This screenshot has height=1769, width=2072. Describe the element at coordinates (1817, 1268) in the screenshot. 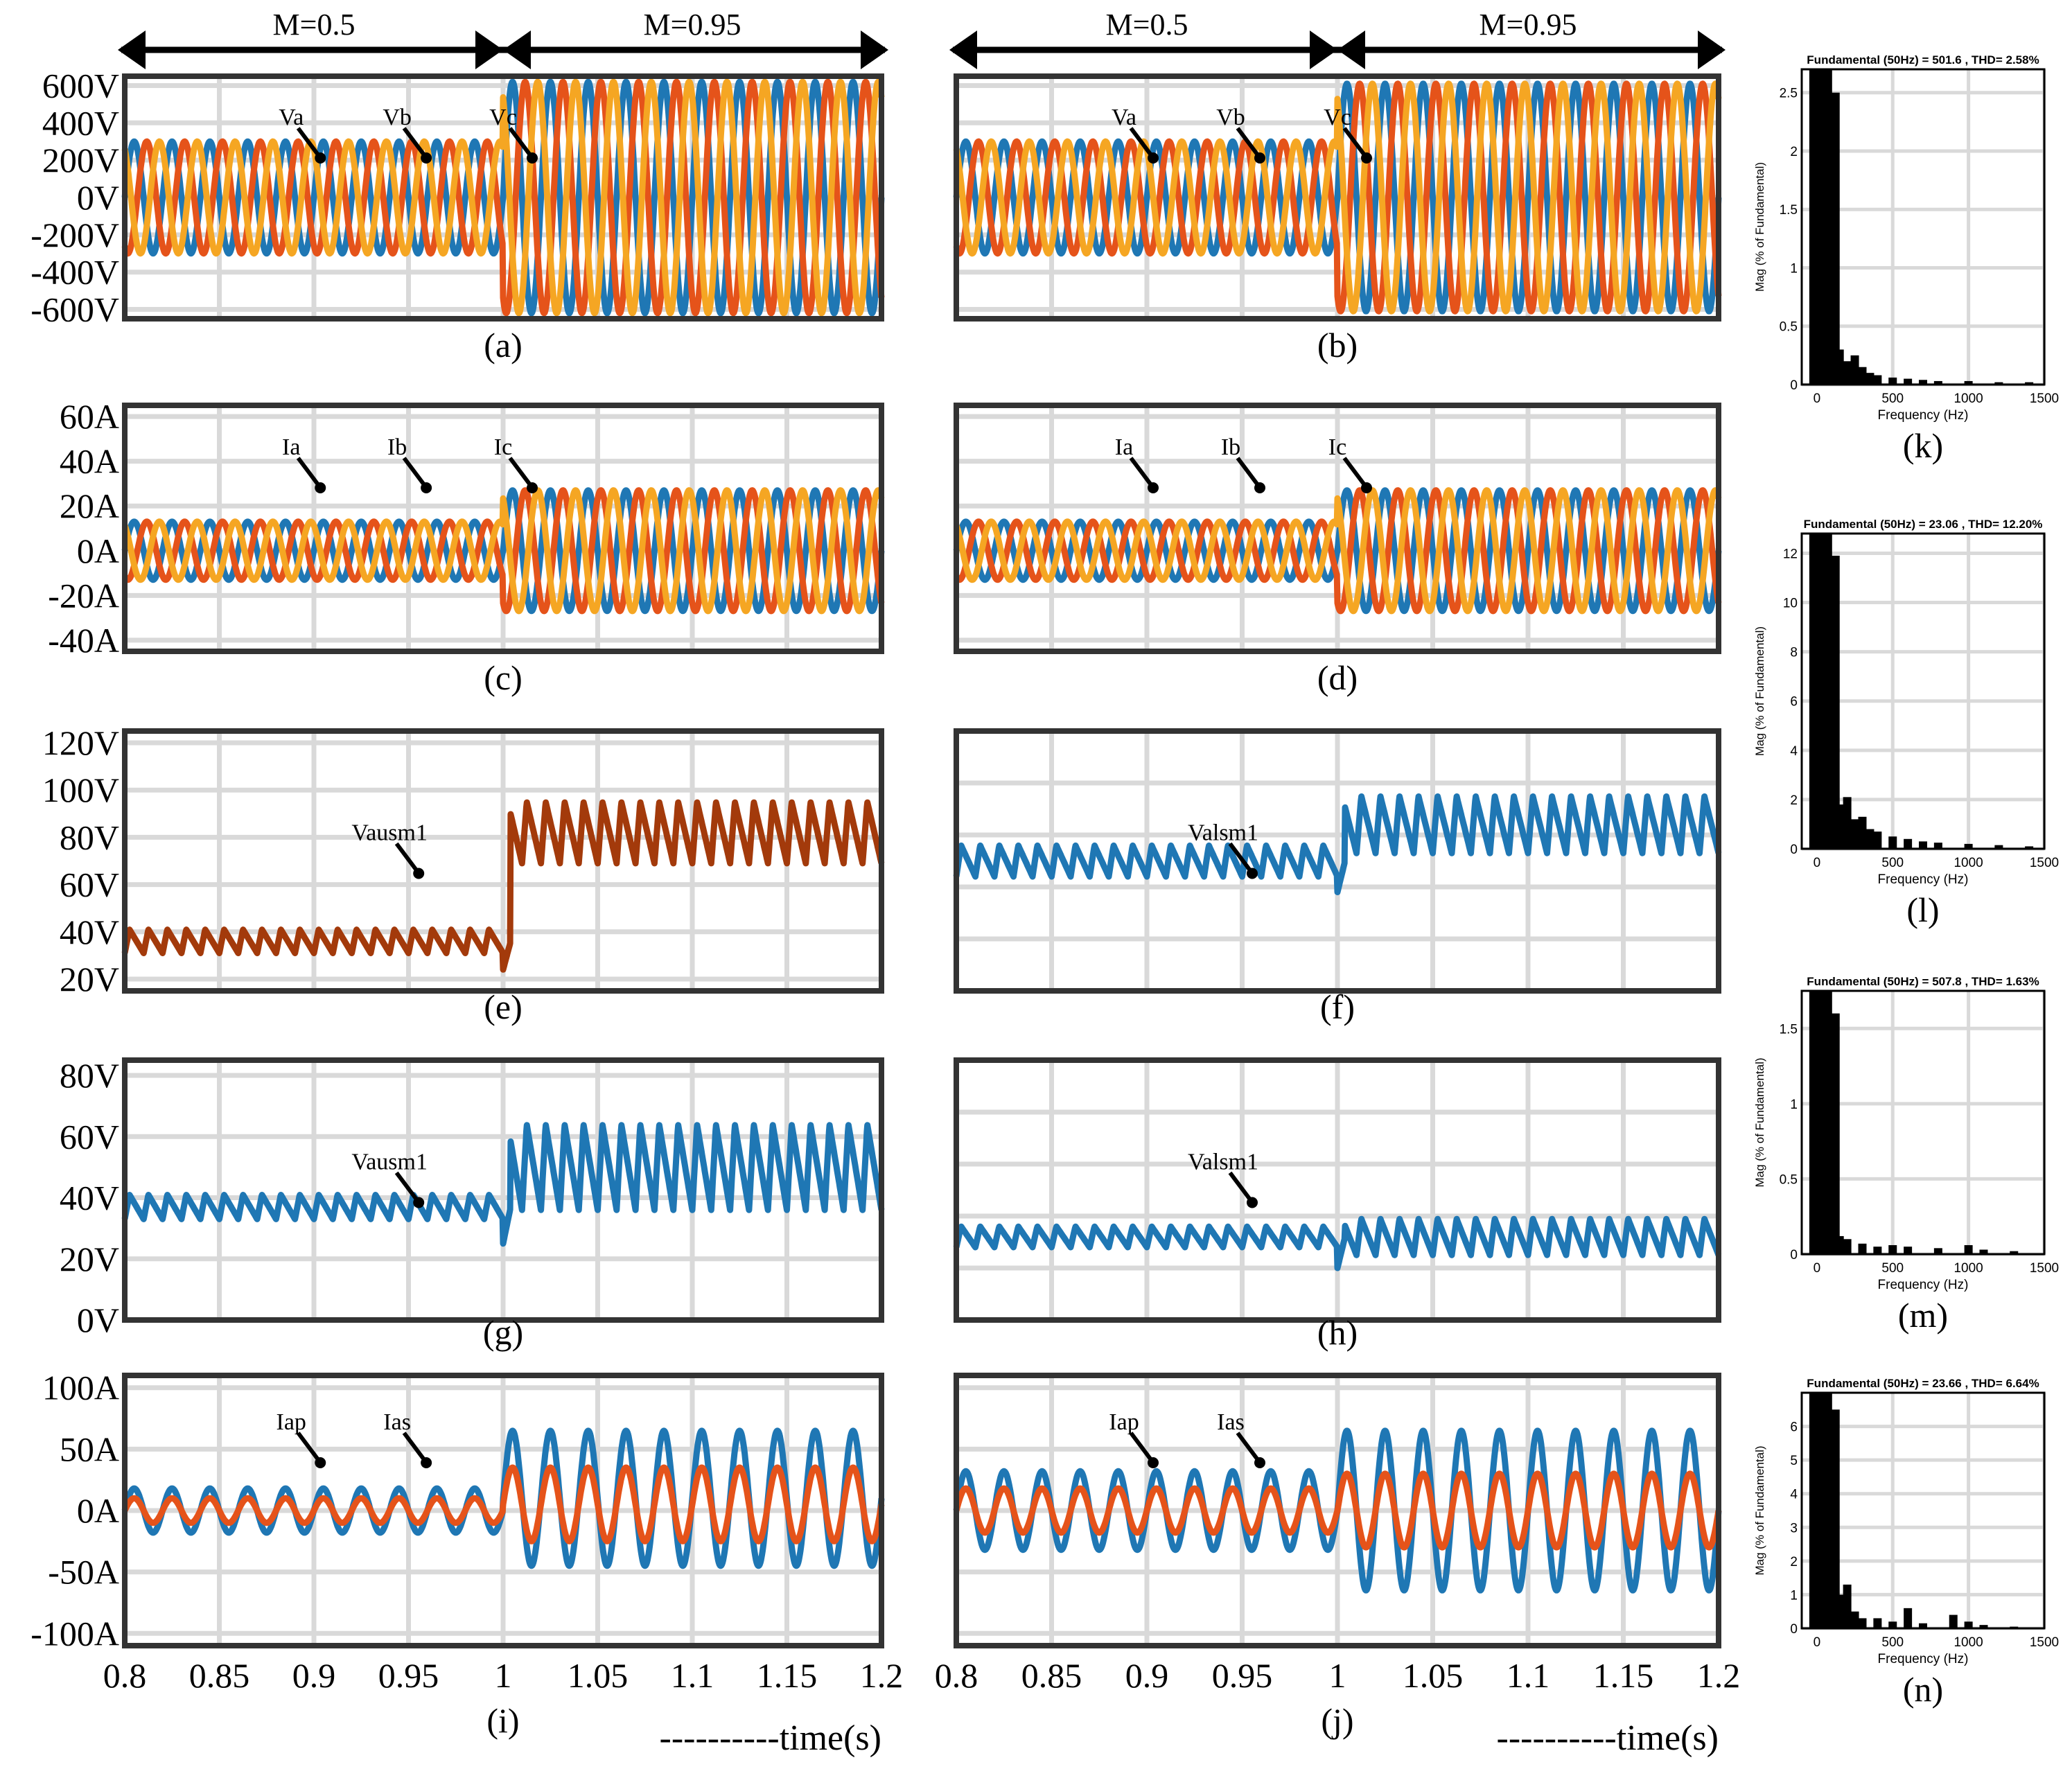

I see `x-tick-label: 0` at that location.